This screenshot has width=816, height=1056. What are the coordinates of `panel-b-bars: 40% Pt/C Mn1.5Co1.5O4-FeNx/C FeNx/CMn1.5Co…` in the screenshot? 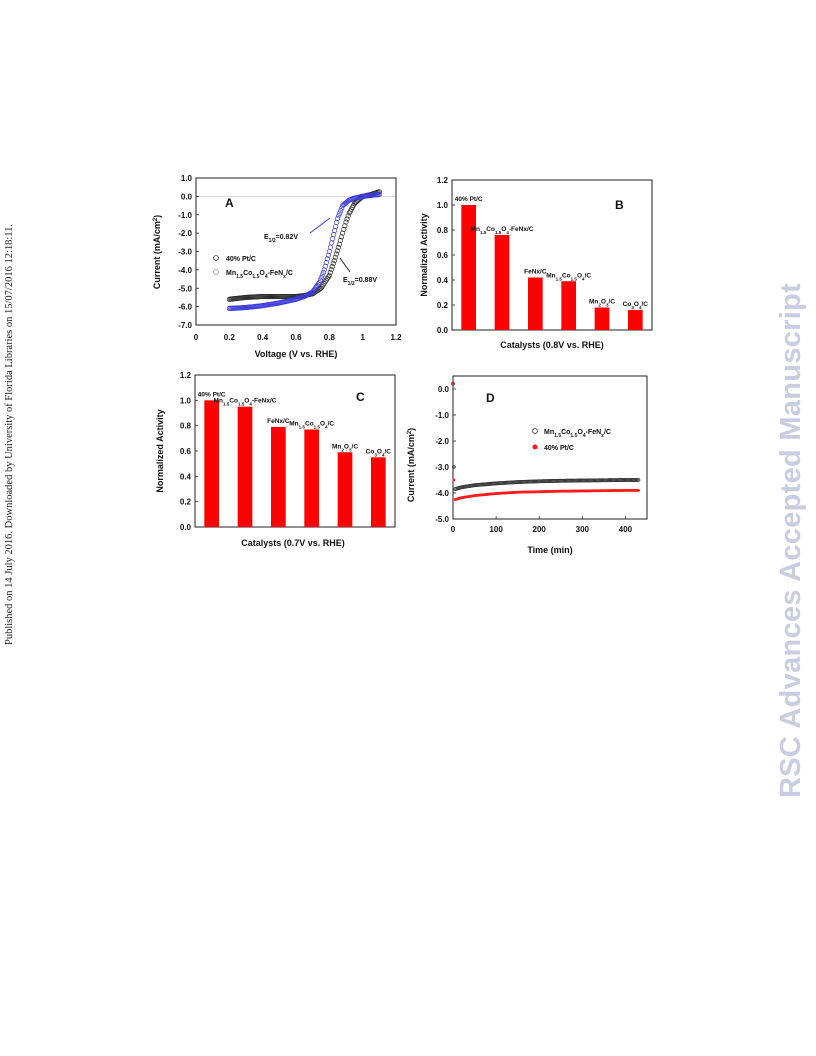 It's located at (552, 263).